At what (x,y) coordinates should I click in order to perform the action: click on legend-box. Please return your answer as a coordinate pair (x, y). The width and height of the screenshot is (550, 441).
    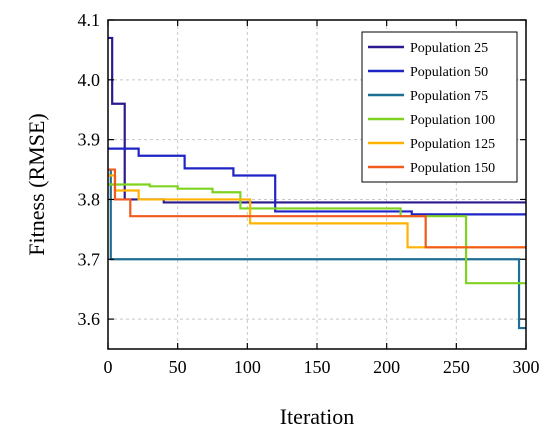
    Looking at the image, I should click on (439, 107).